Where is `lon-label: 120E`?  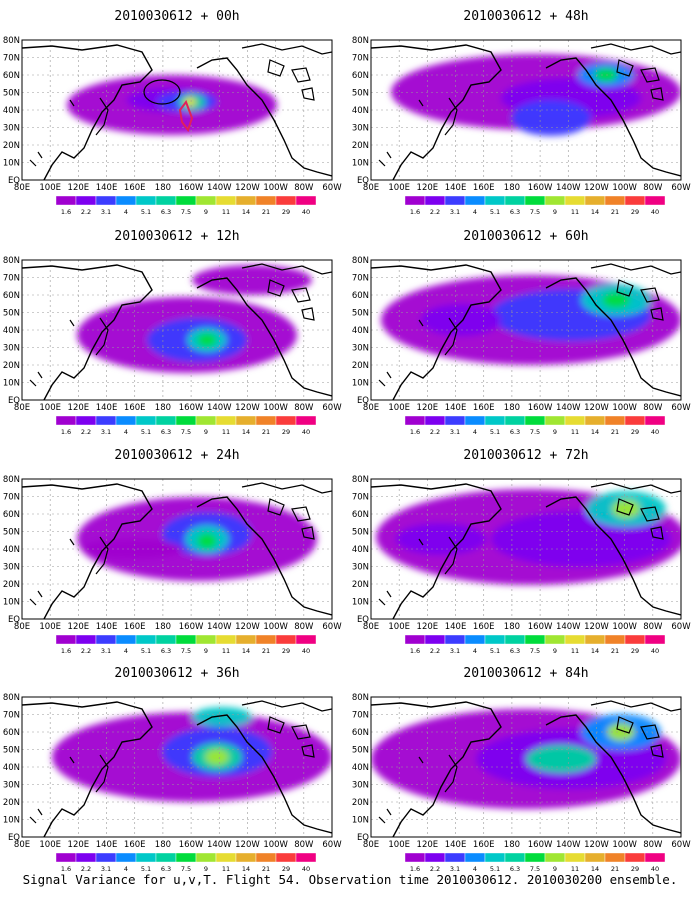
lon-label: 120E is located at coordinates (79, 188).